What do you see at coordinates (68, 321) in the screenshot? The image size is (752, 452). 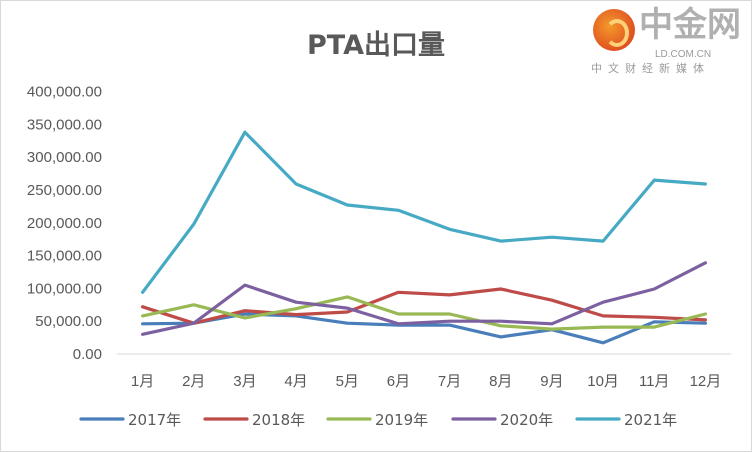 I see `y-tick-label: 50,000.00` at bounding box center [68, 321].